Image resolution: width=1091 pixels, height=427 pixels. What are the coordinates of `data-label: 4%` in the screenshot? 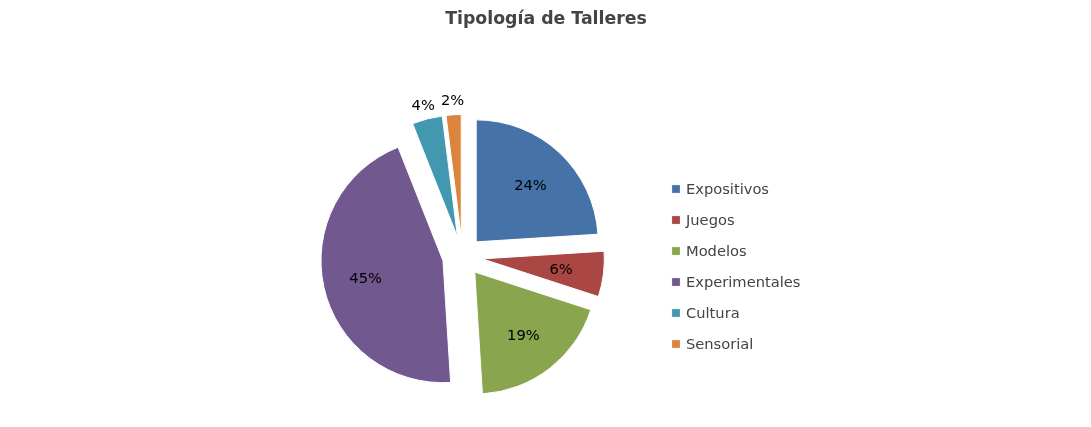 It's located at (423, 104).